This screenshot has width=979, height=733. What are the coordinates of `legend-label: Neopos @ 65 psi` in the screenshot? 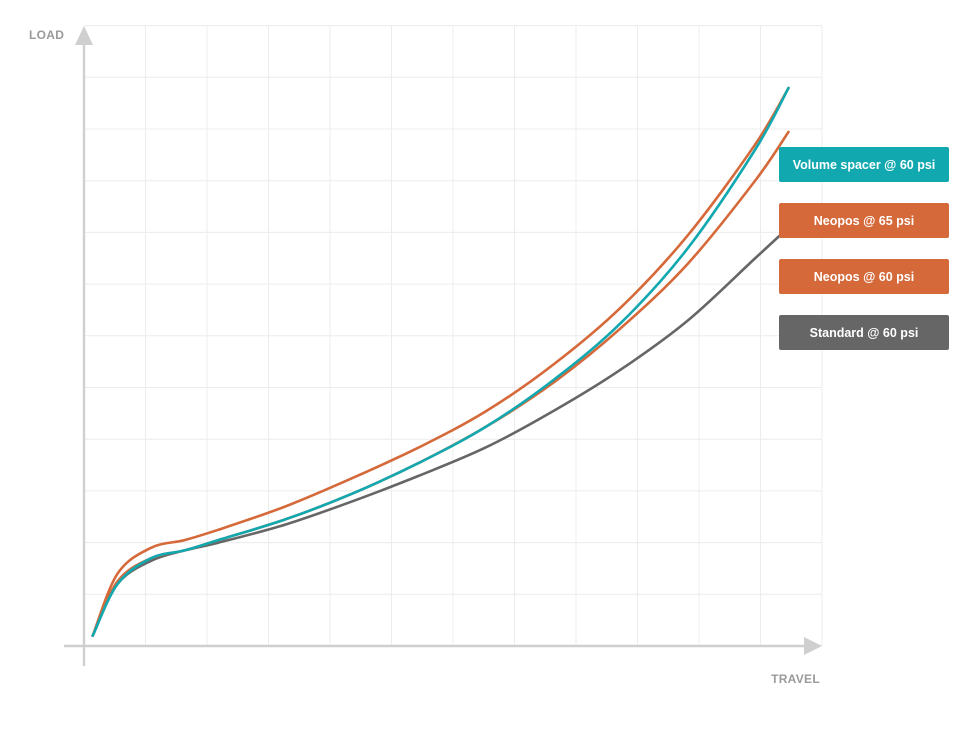 It's located at (864, 221).